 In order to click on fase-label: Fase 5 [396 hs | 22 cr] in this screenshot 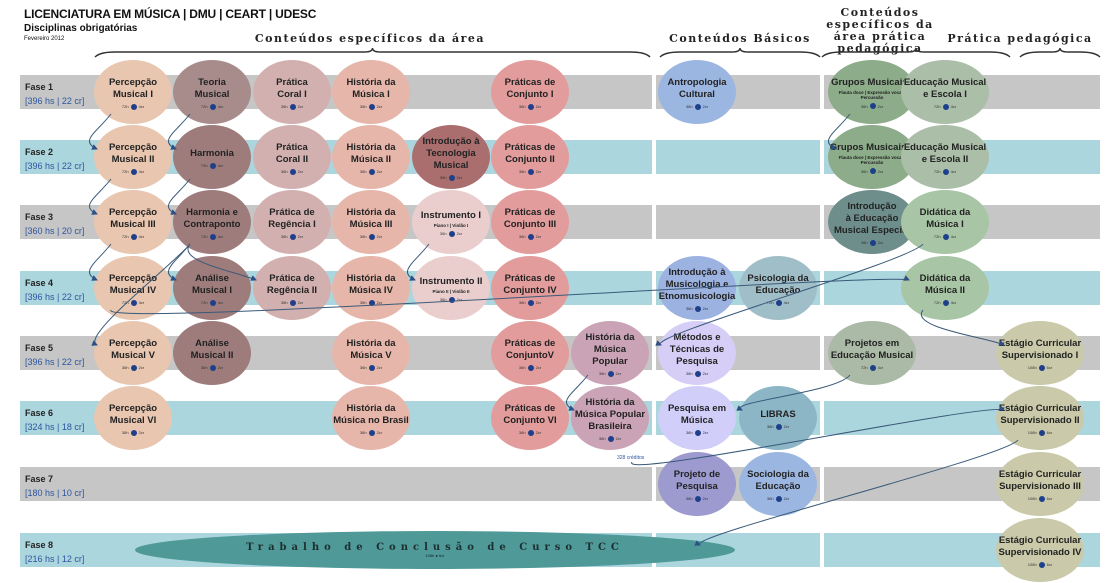, I will do `click(54, 355)`.